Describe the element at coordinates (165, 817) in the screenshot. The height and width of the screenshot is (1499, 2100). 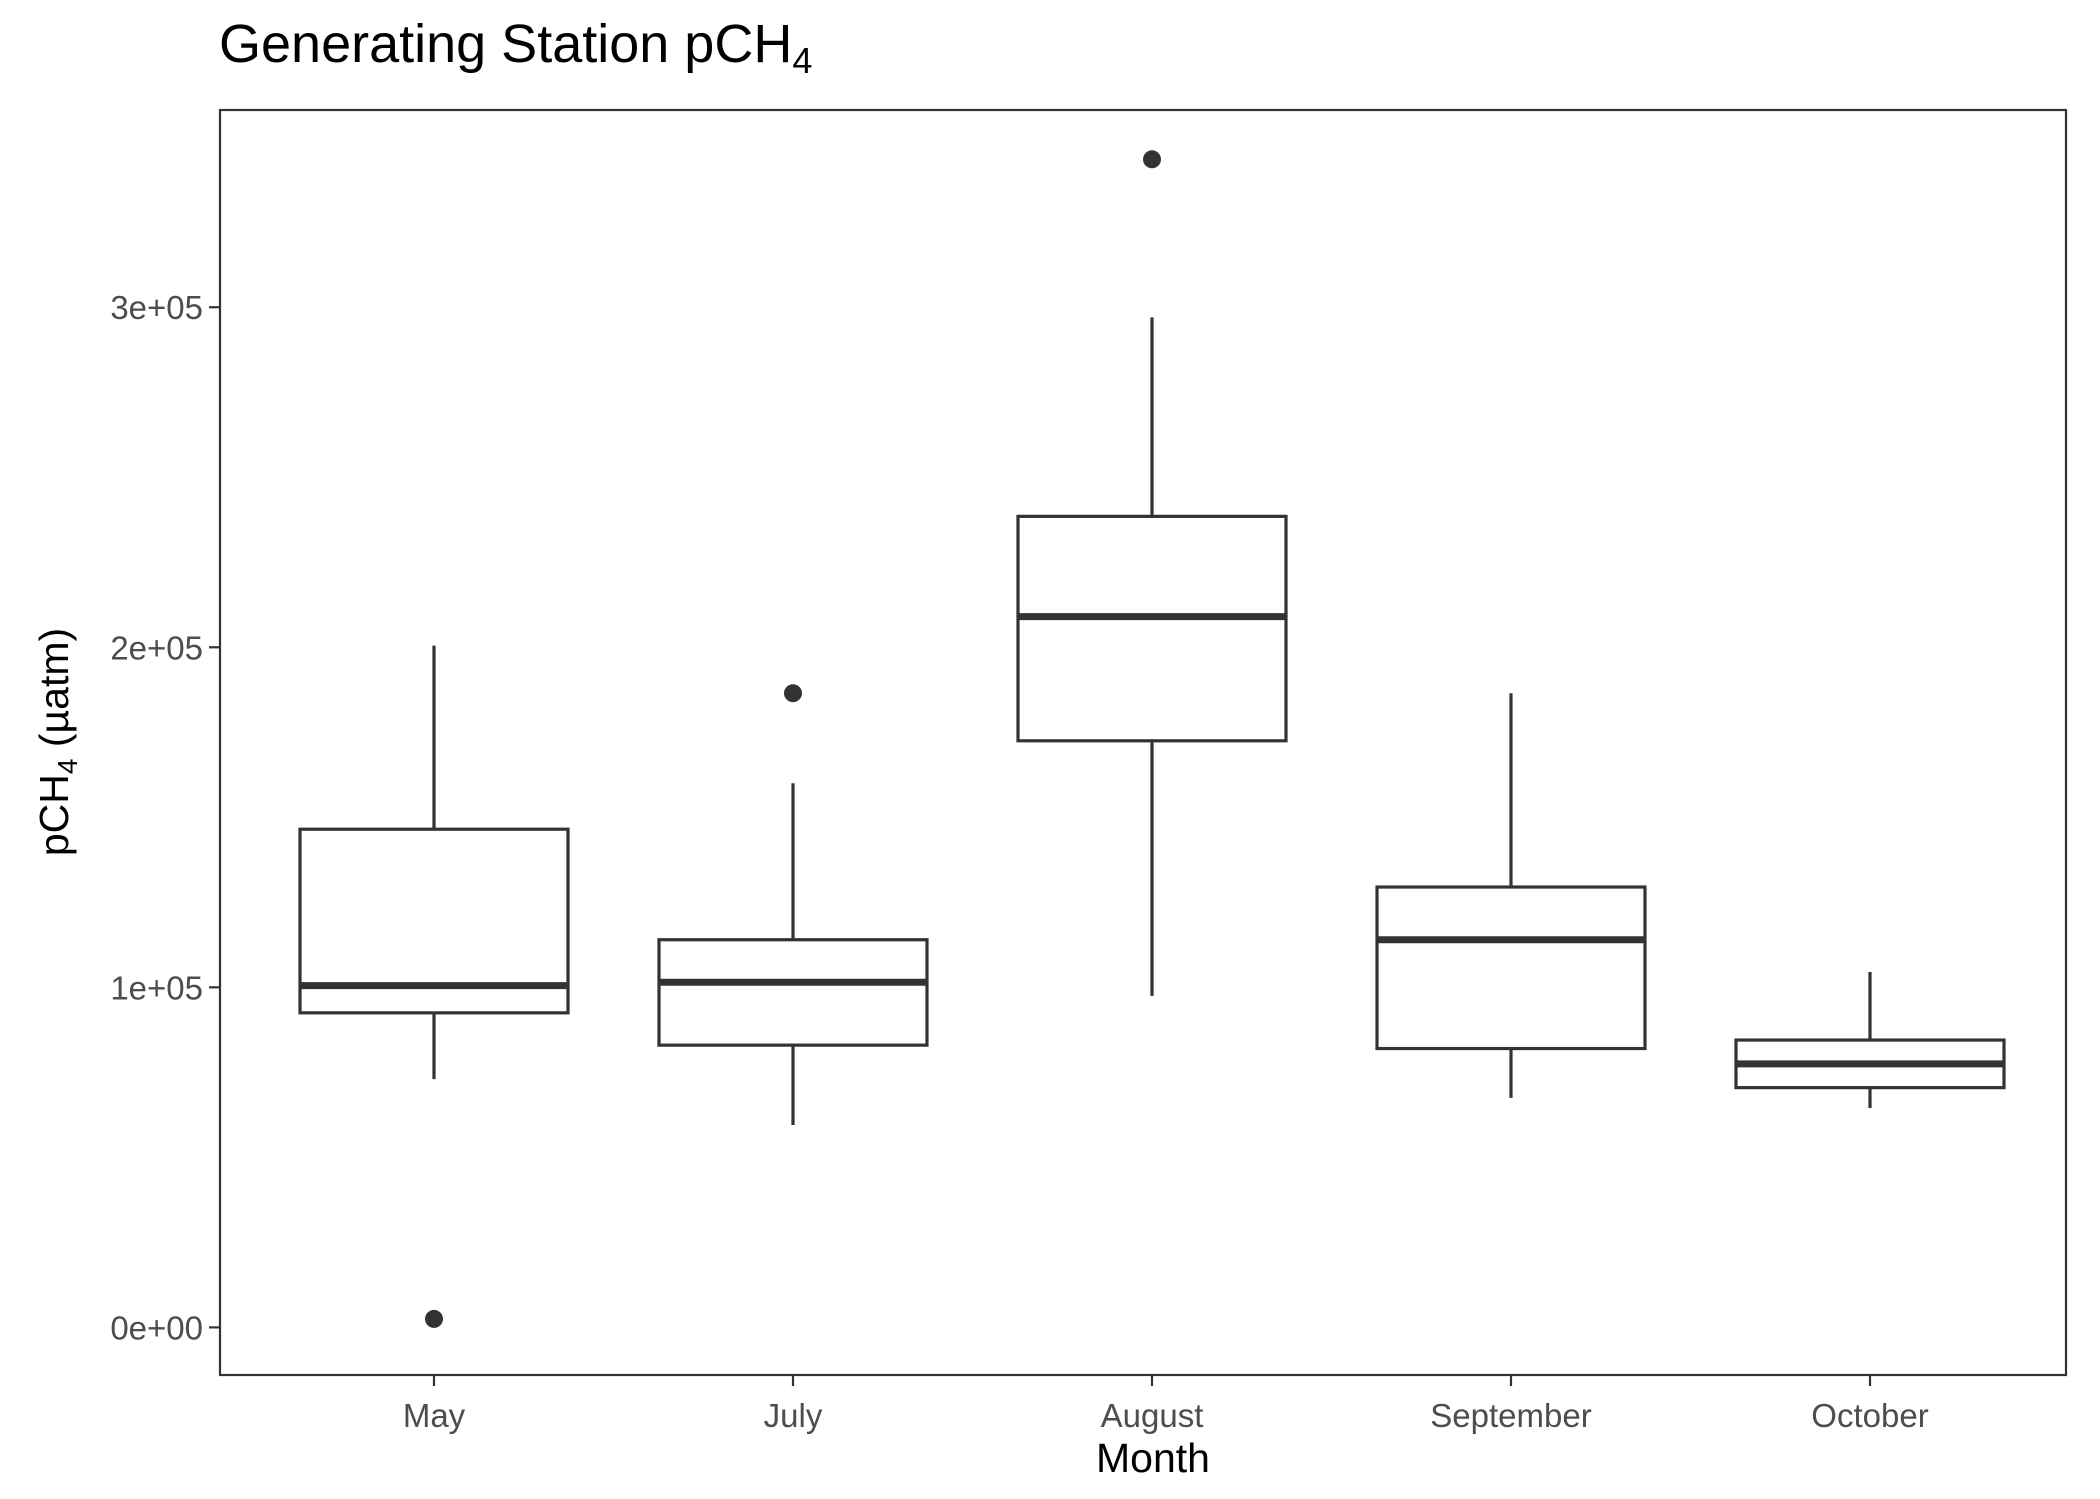
I see `y-axis: 0e+00 1e+05 2e+05 3e+05` at that location.